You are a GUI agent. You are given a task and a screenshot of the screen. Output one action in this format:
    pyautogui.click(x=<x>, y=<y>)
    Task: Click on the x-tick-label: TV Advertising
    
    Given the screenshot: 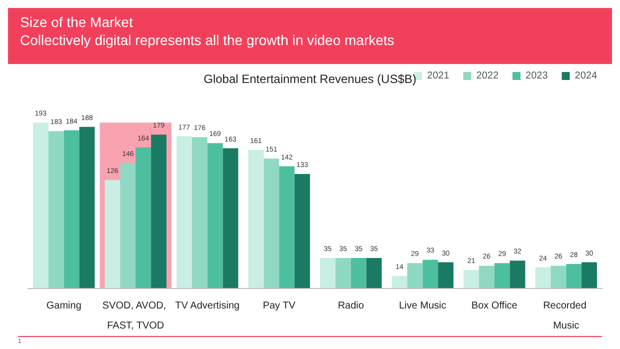 What is the action you would take?
    pyautogui.click(x=207, y=306)
    